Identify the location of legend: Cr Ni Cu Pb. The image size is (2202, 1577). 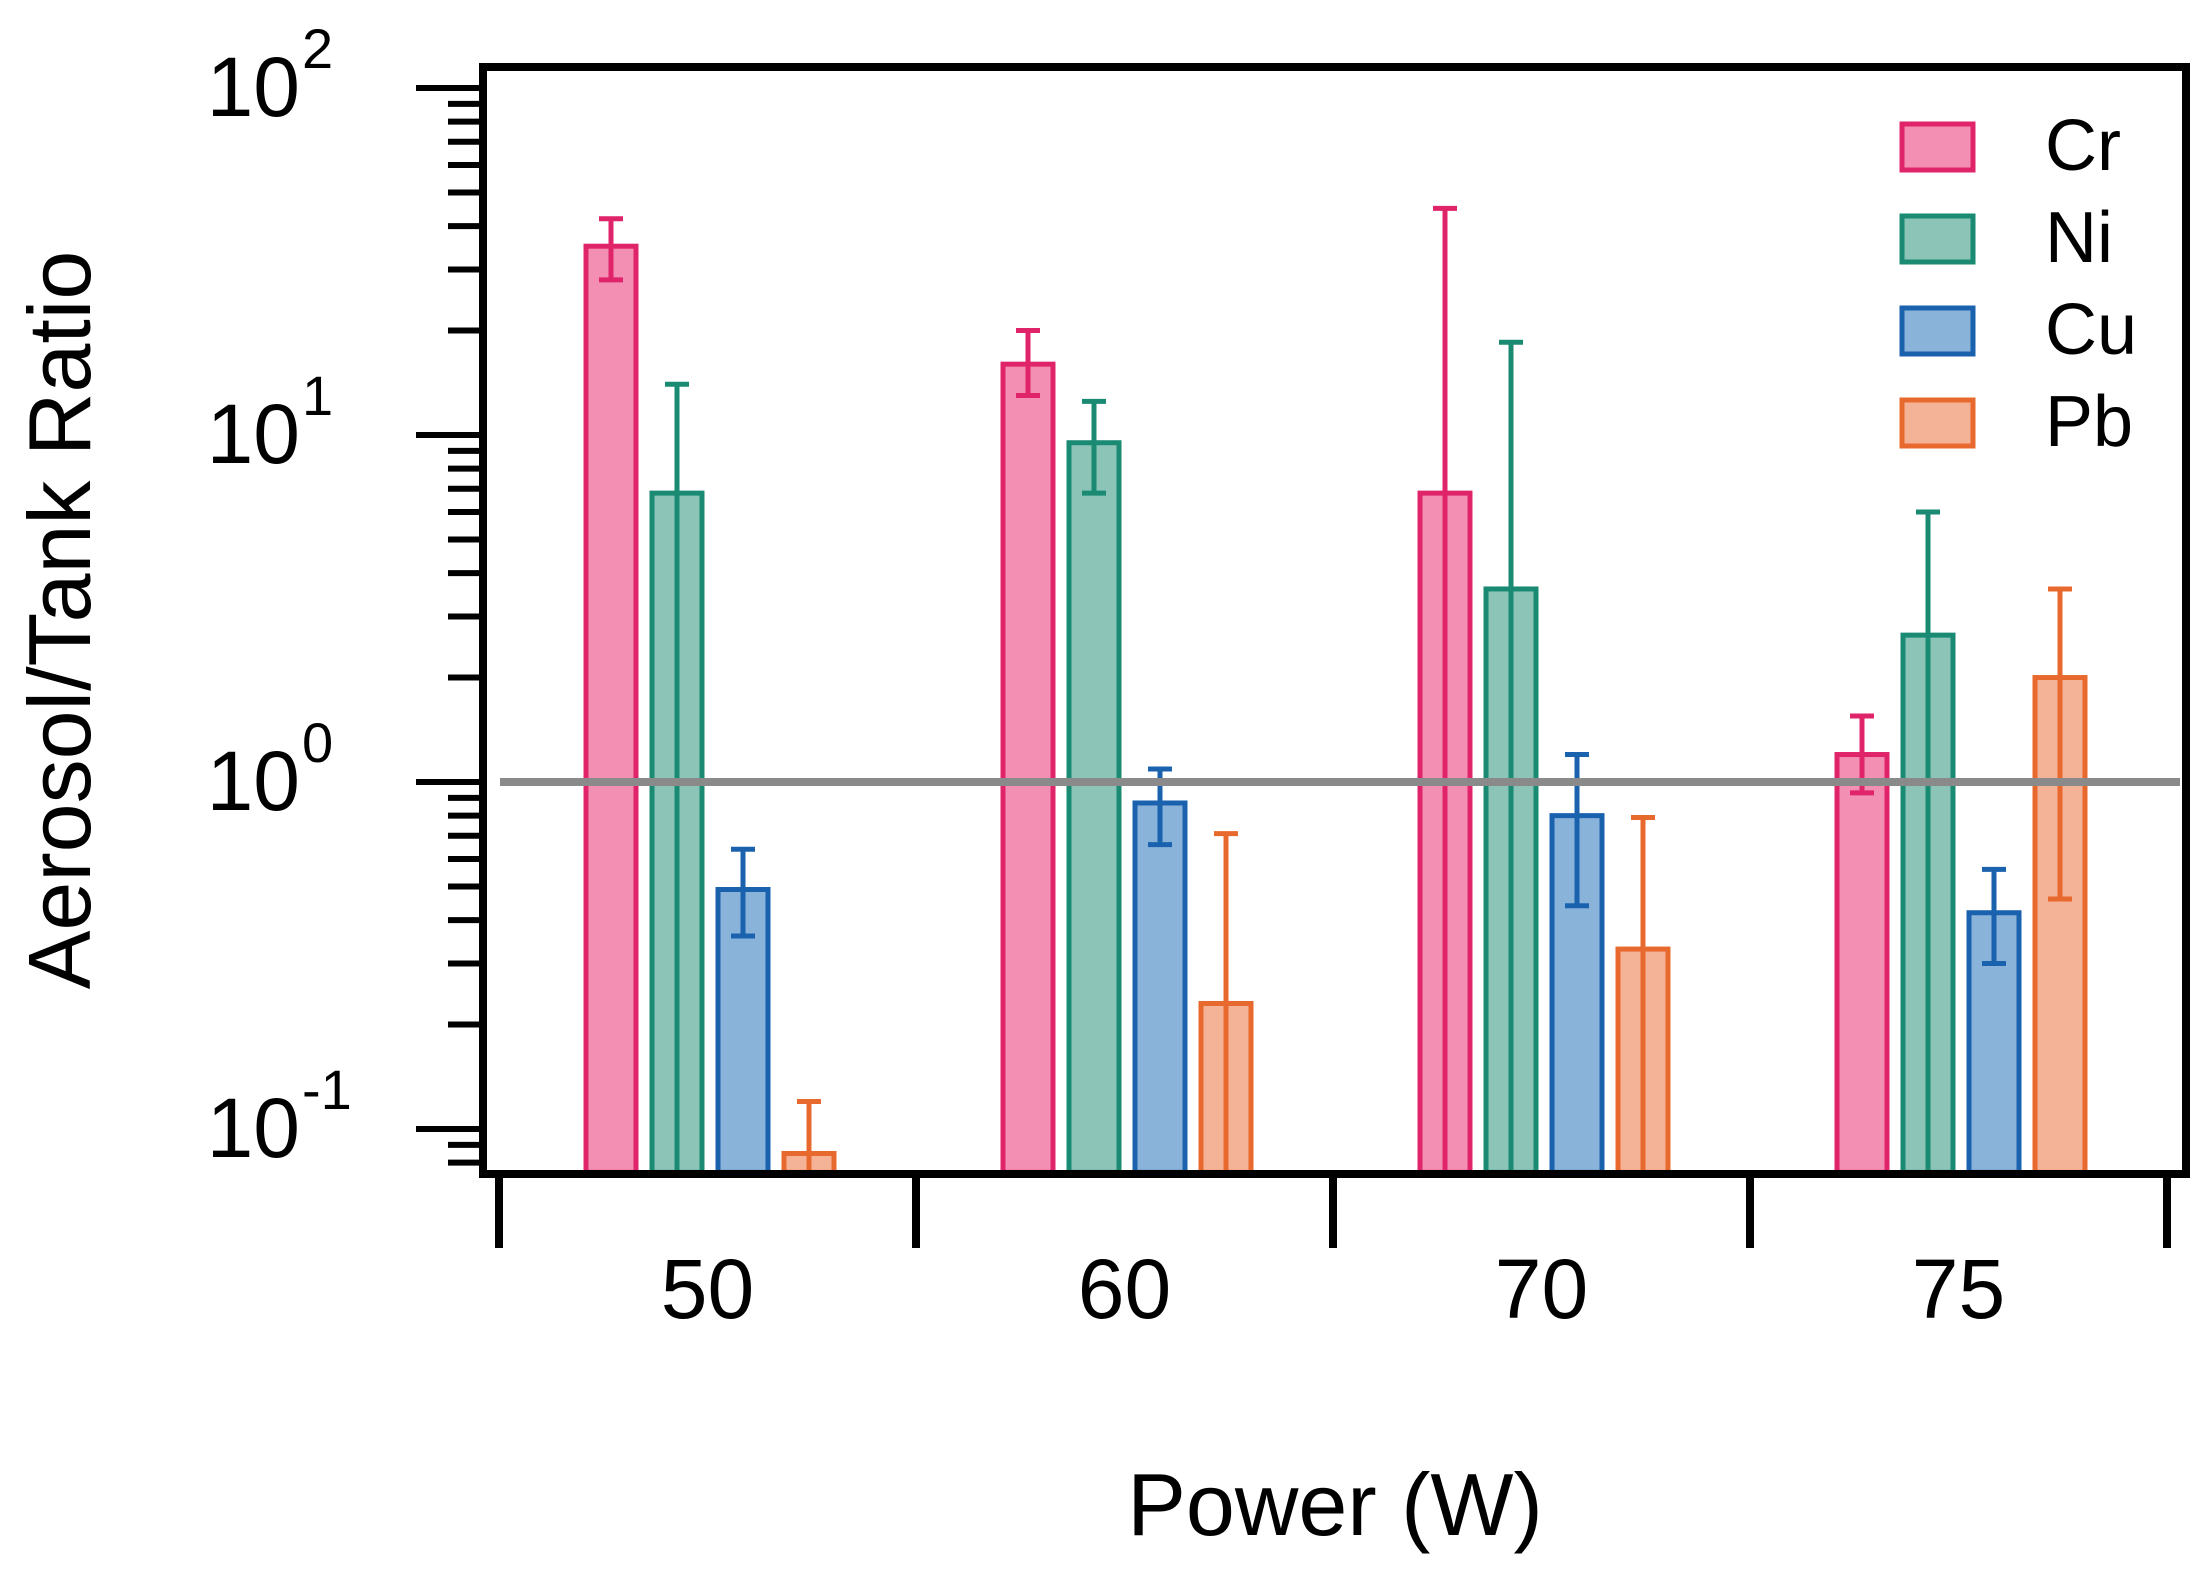
(2018, 284).